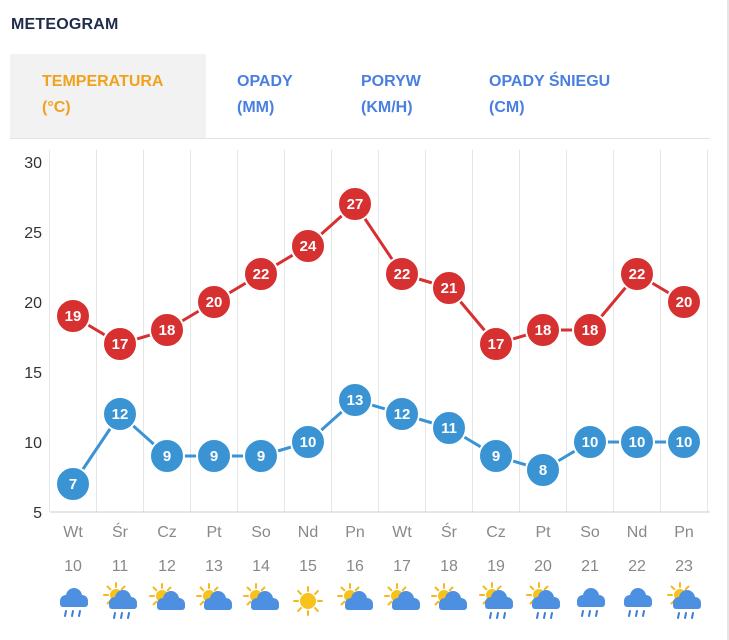 The width and height of the screenshot is (729, 640). I want to click on data-label: 20, so click(214, 302).